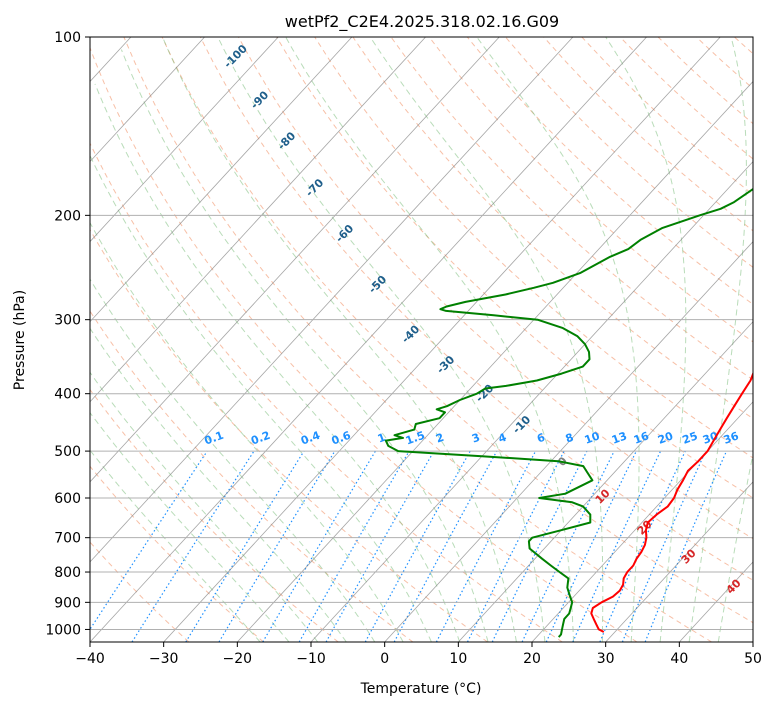 The width and height of the screenshot is (775, 708). What do you see at coordinates (710, 438) in the screenshot?
I see `mixing-ratio-label: 30` at bounding box center [710, 438].